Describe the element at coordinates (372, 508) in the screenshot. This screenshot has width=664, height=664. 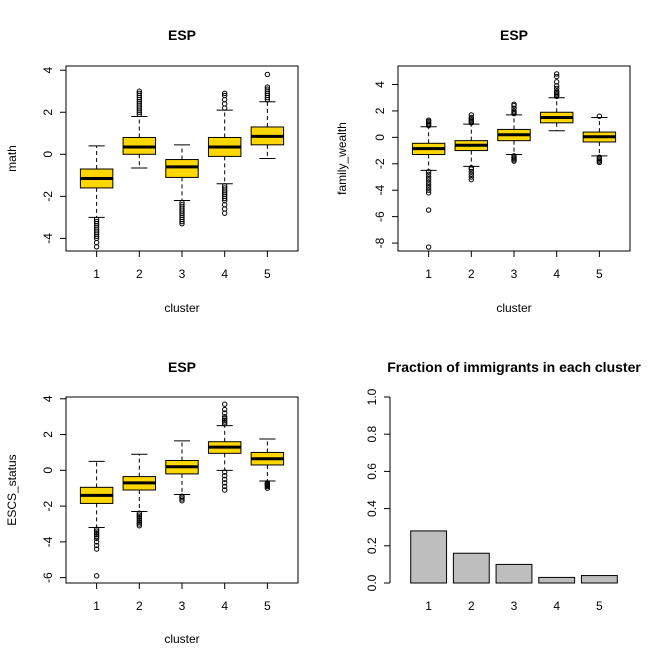
I see `y-tick-label: 0.4` at that location.